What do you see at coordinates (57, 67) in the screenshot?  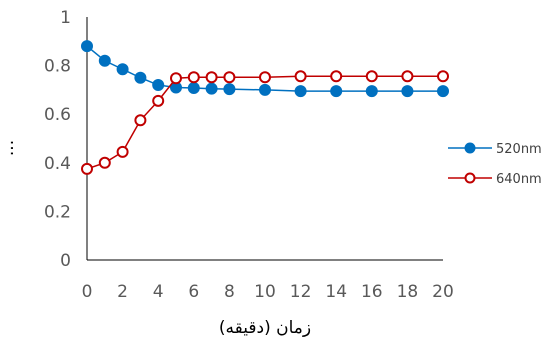 I see `y-tick-label: 0.8` at bounding box center [57, 67].